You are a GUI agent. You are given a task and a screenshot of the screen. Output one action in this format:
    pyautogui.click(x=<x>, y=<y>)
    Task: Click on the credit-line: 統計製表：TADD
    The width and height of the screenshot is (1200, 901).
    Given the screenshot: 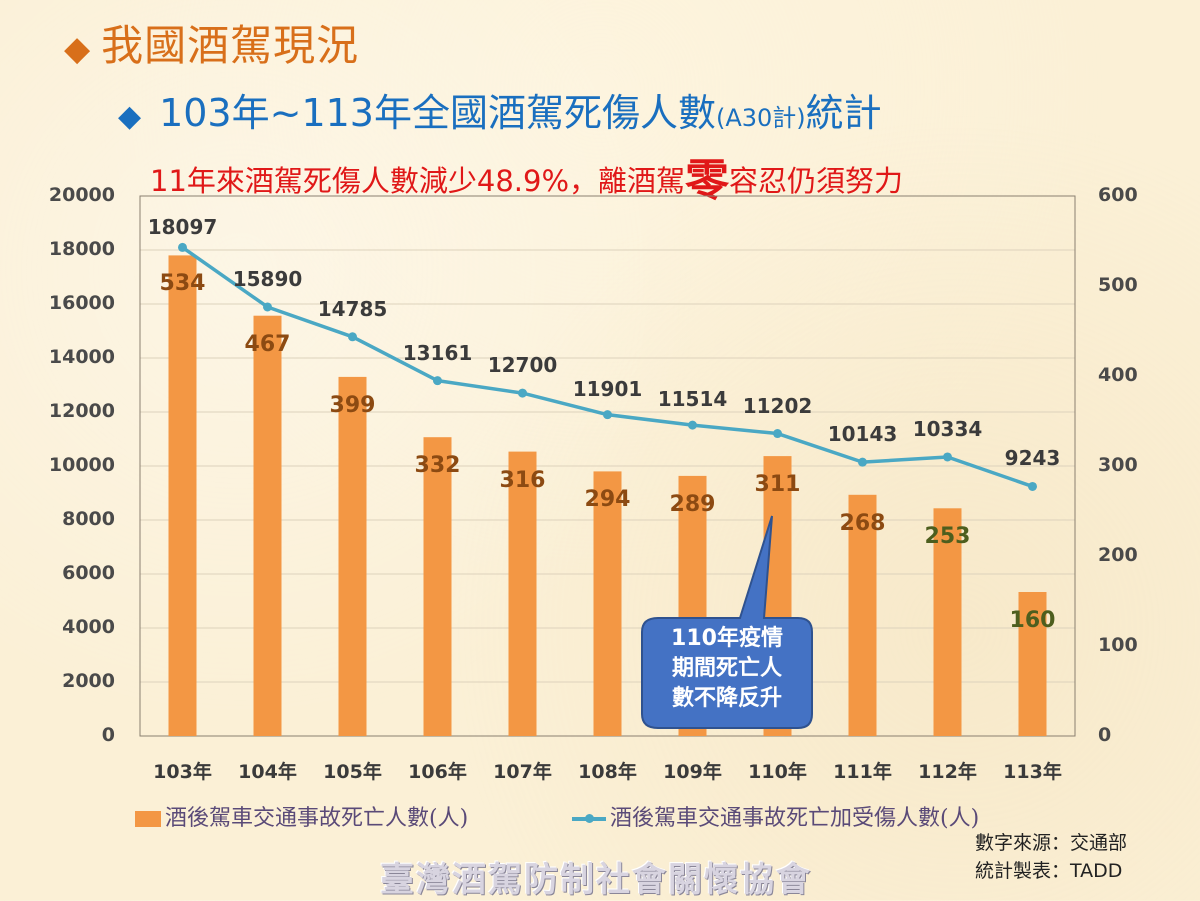 What is the action you would take?
    pyautogui.click(x=1049, y=871)
    